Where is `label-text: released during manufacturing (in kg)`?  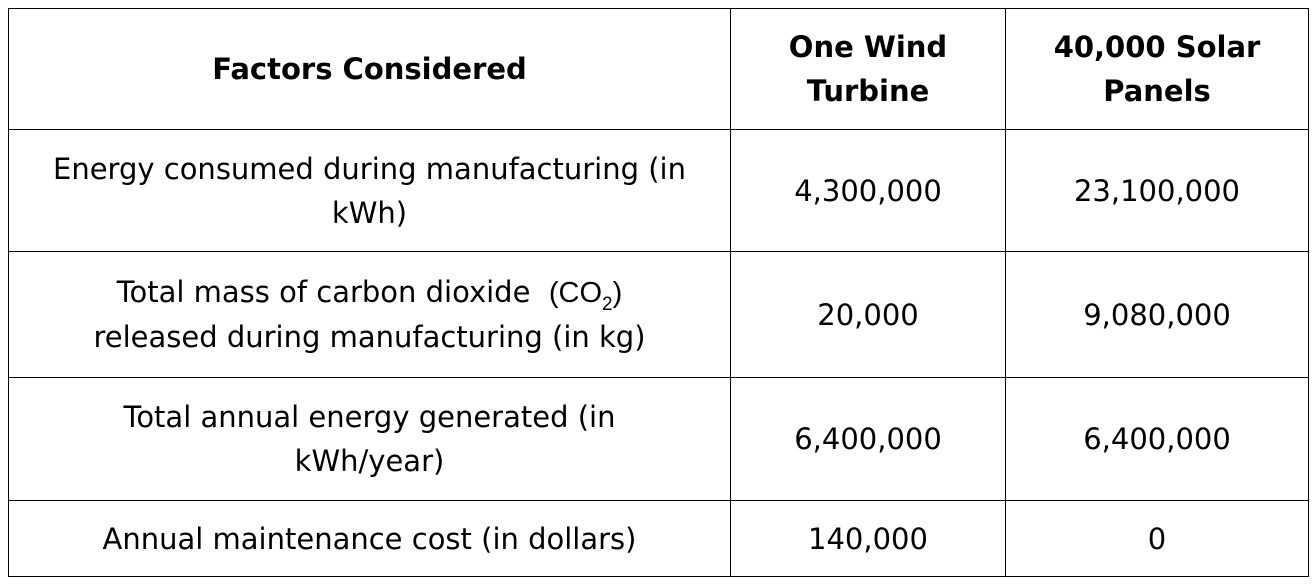 label-text: released during manufacturing (in kg) is located at coordinates (369, 337).